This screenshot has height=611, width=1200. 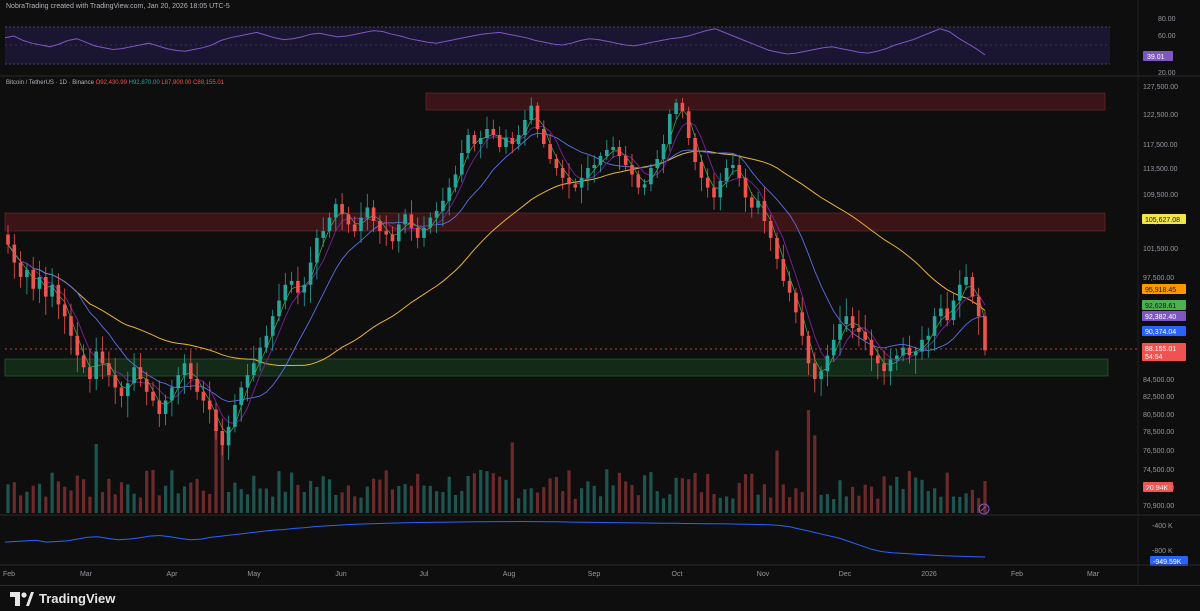 What do you see at coordinates (590, 46) in the screenshot?
I see `rsi-panel: 80.00 60.00 20.00 39.01` at bounding box center [590, 46].